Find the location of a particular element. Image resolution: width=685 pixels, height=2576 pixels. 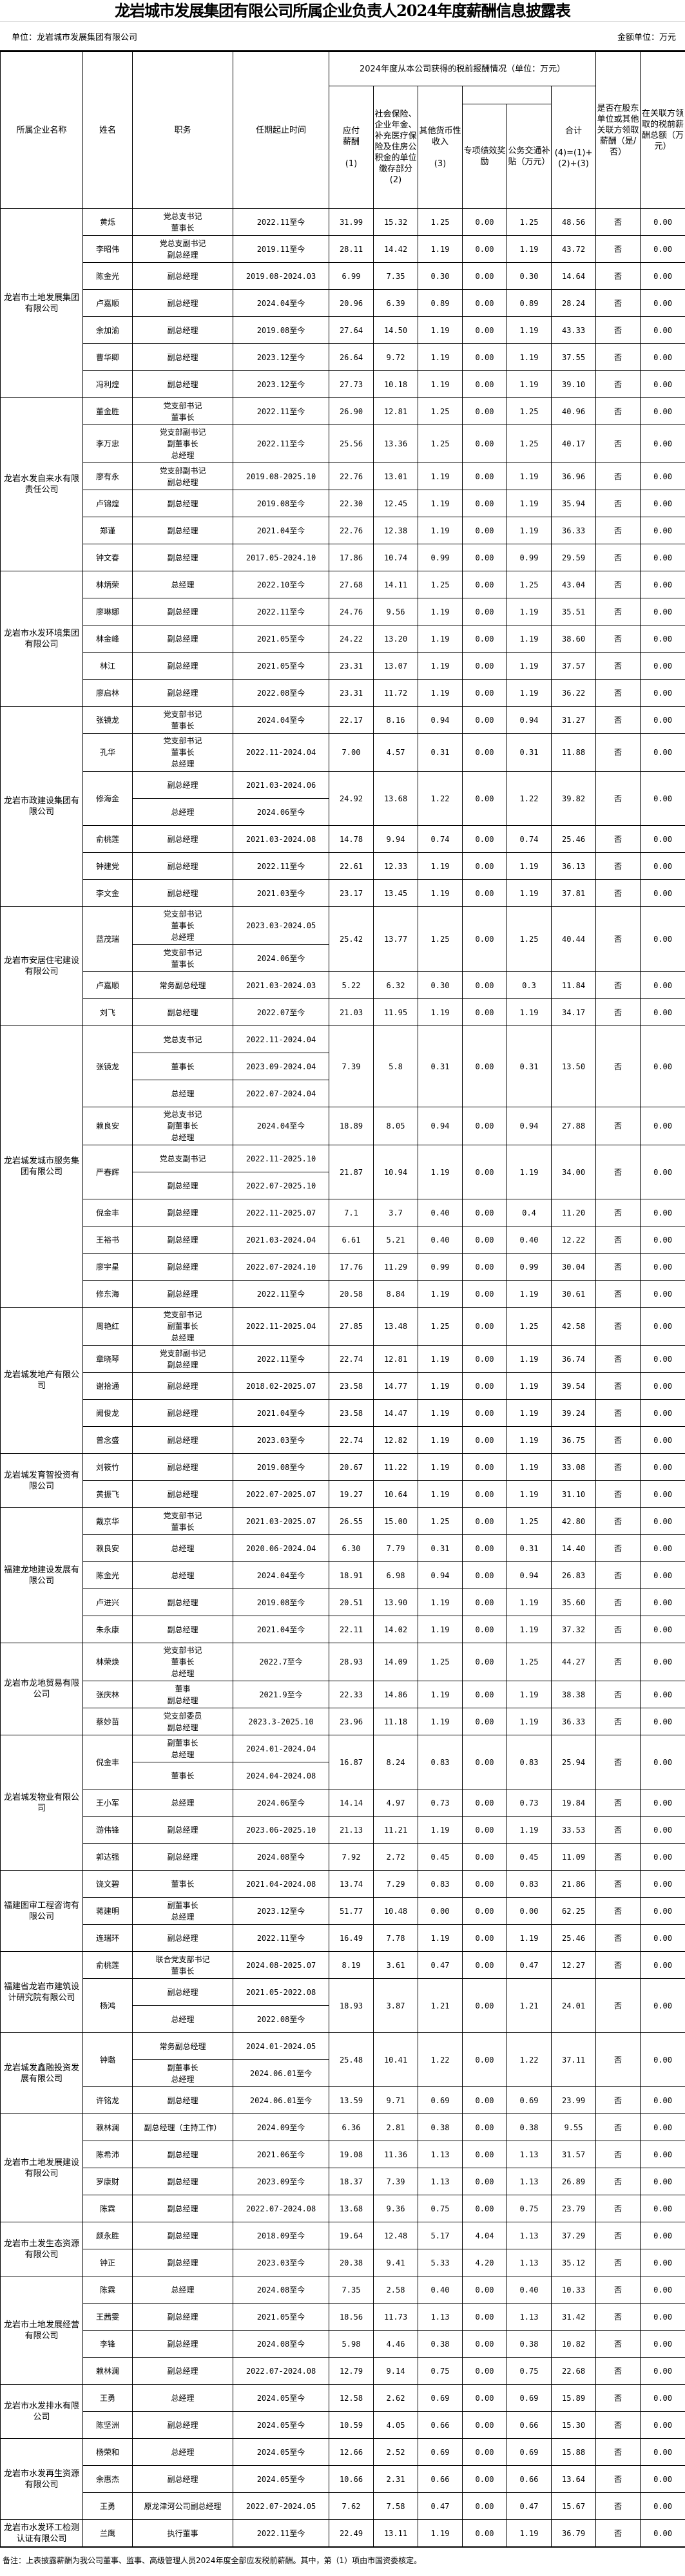

social-value: 6.39 is located at coordinates (395, 303).